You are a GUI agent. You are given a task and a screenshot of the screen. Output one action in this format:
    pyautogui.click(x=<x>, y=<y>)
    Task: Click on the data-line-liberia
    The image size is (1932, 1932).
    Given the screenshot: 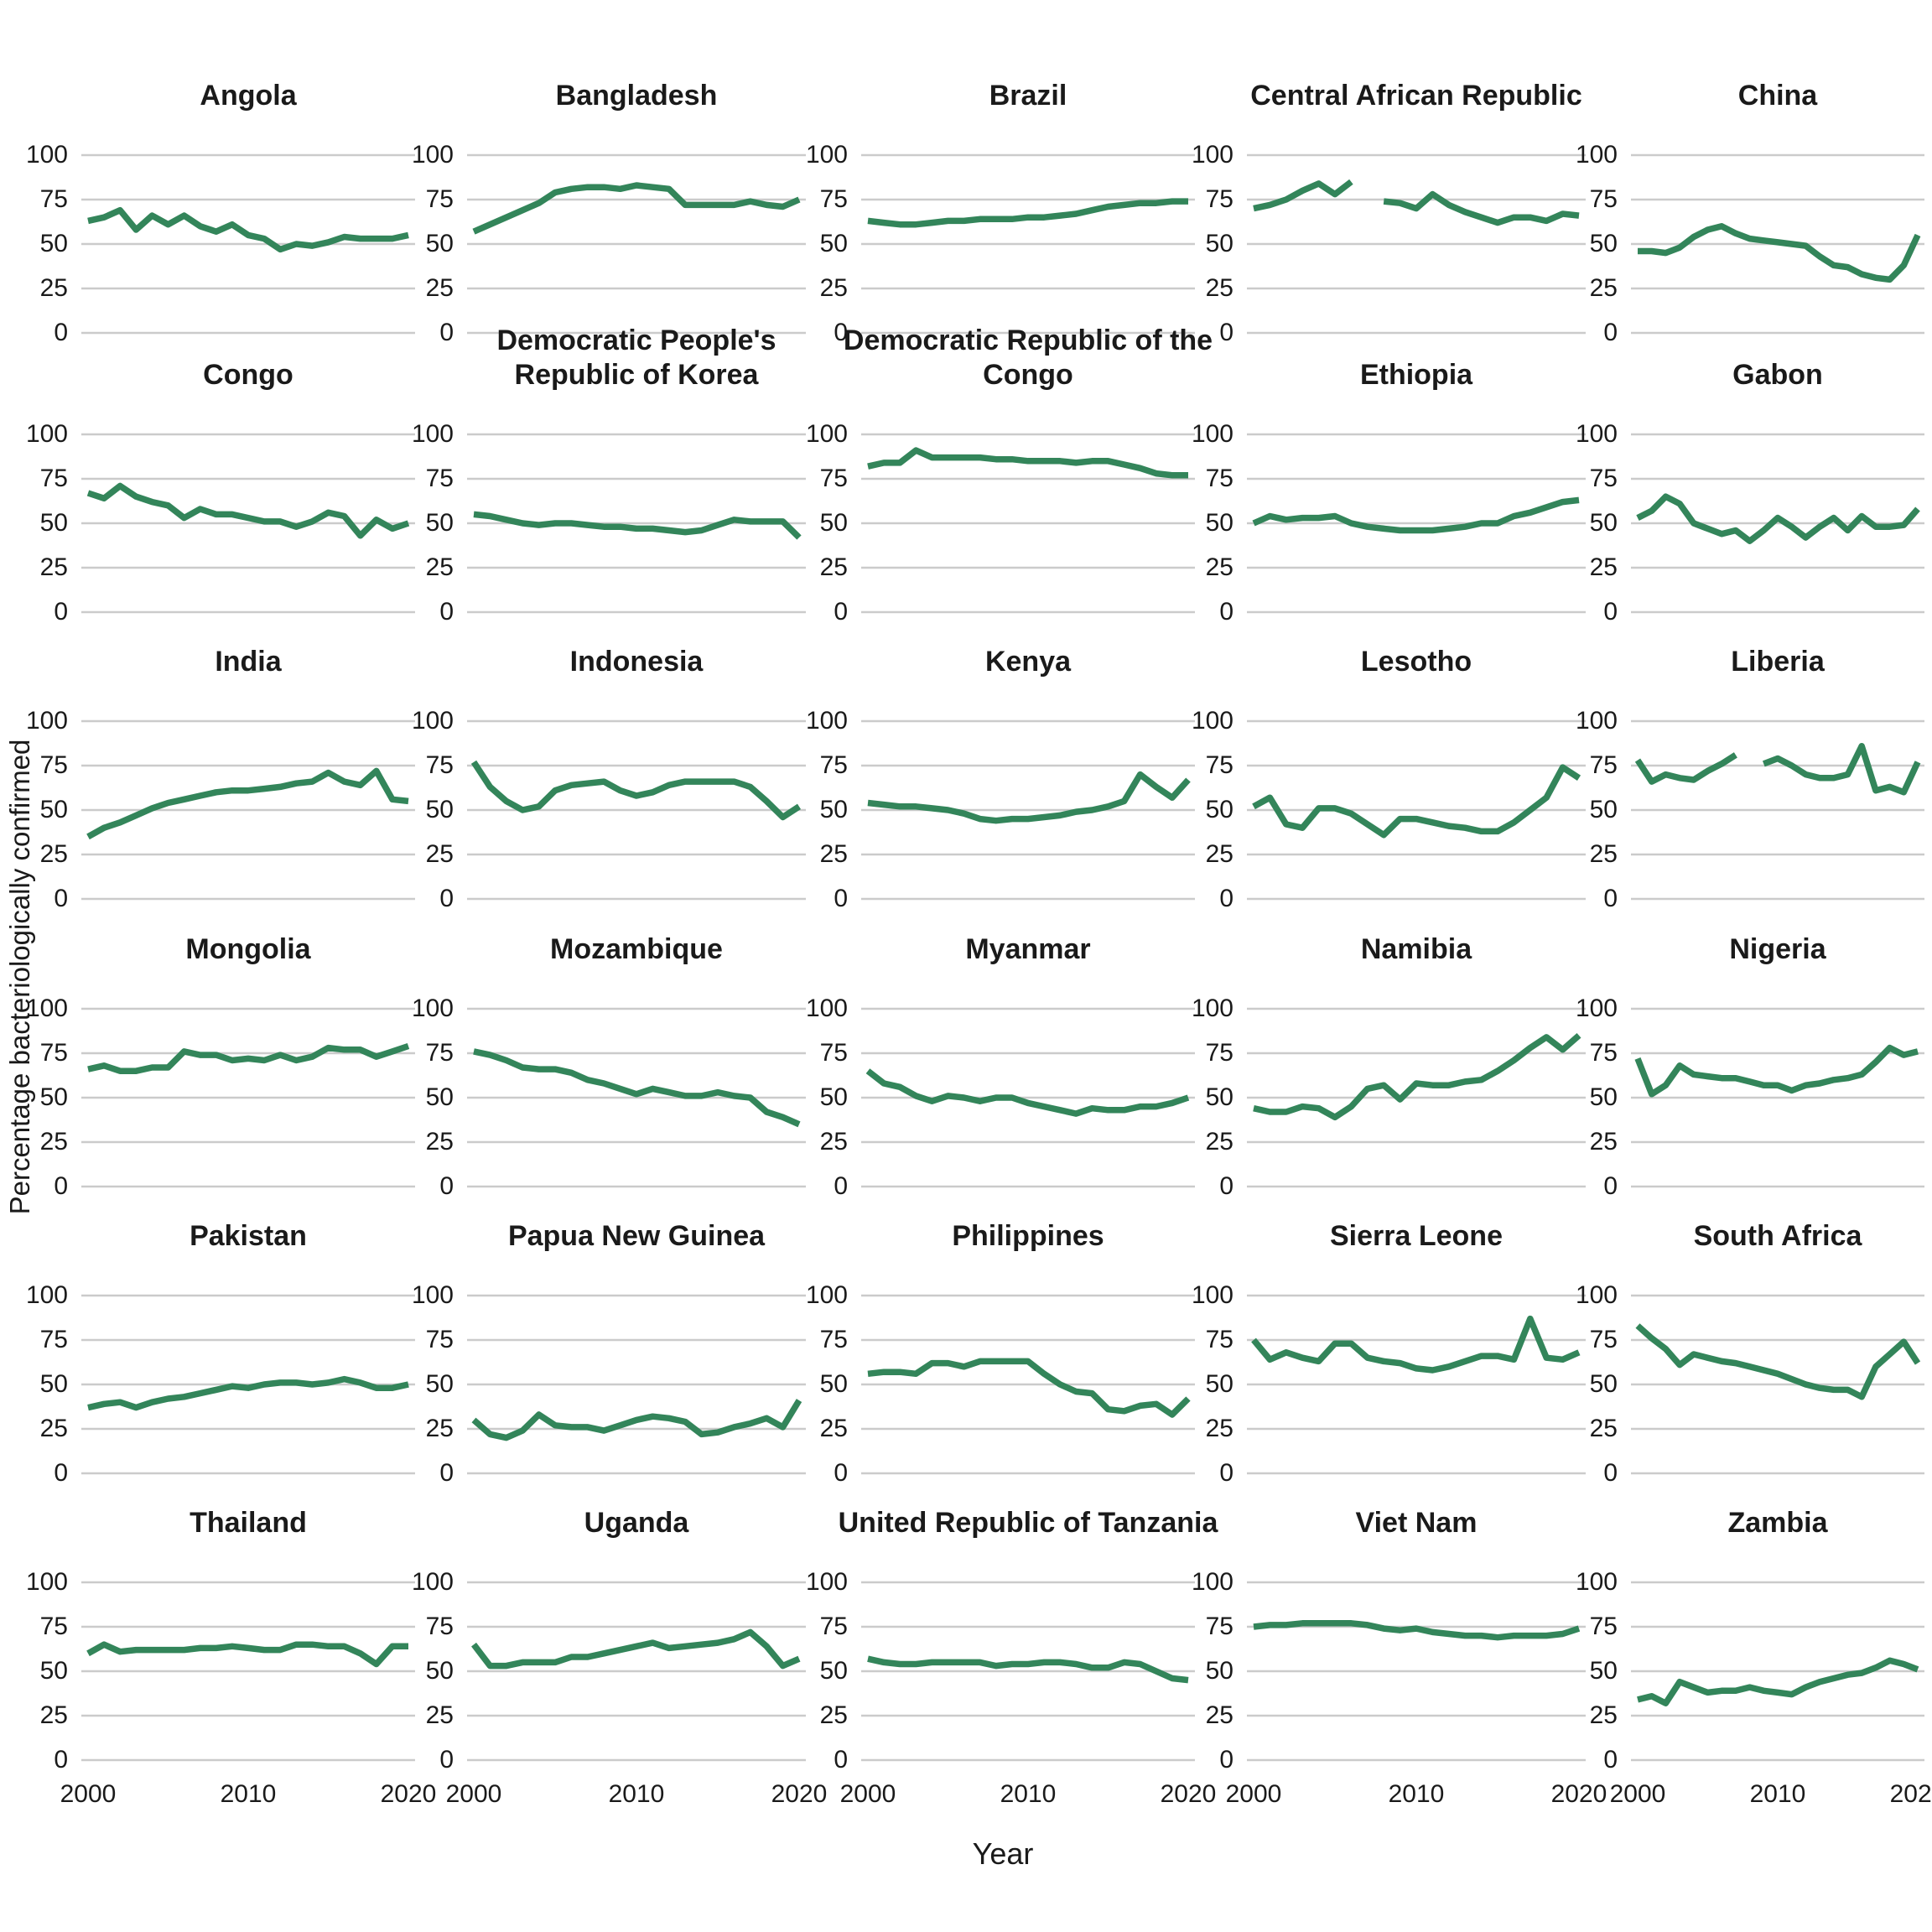 What is the action you would take?
    pyautogui.click(x=1841, y=769)
    